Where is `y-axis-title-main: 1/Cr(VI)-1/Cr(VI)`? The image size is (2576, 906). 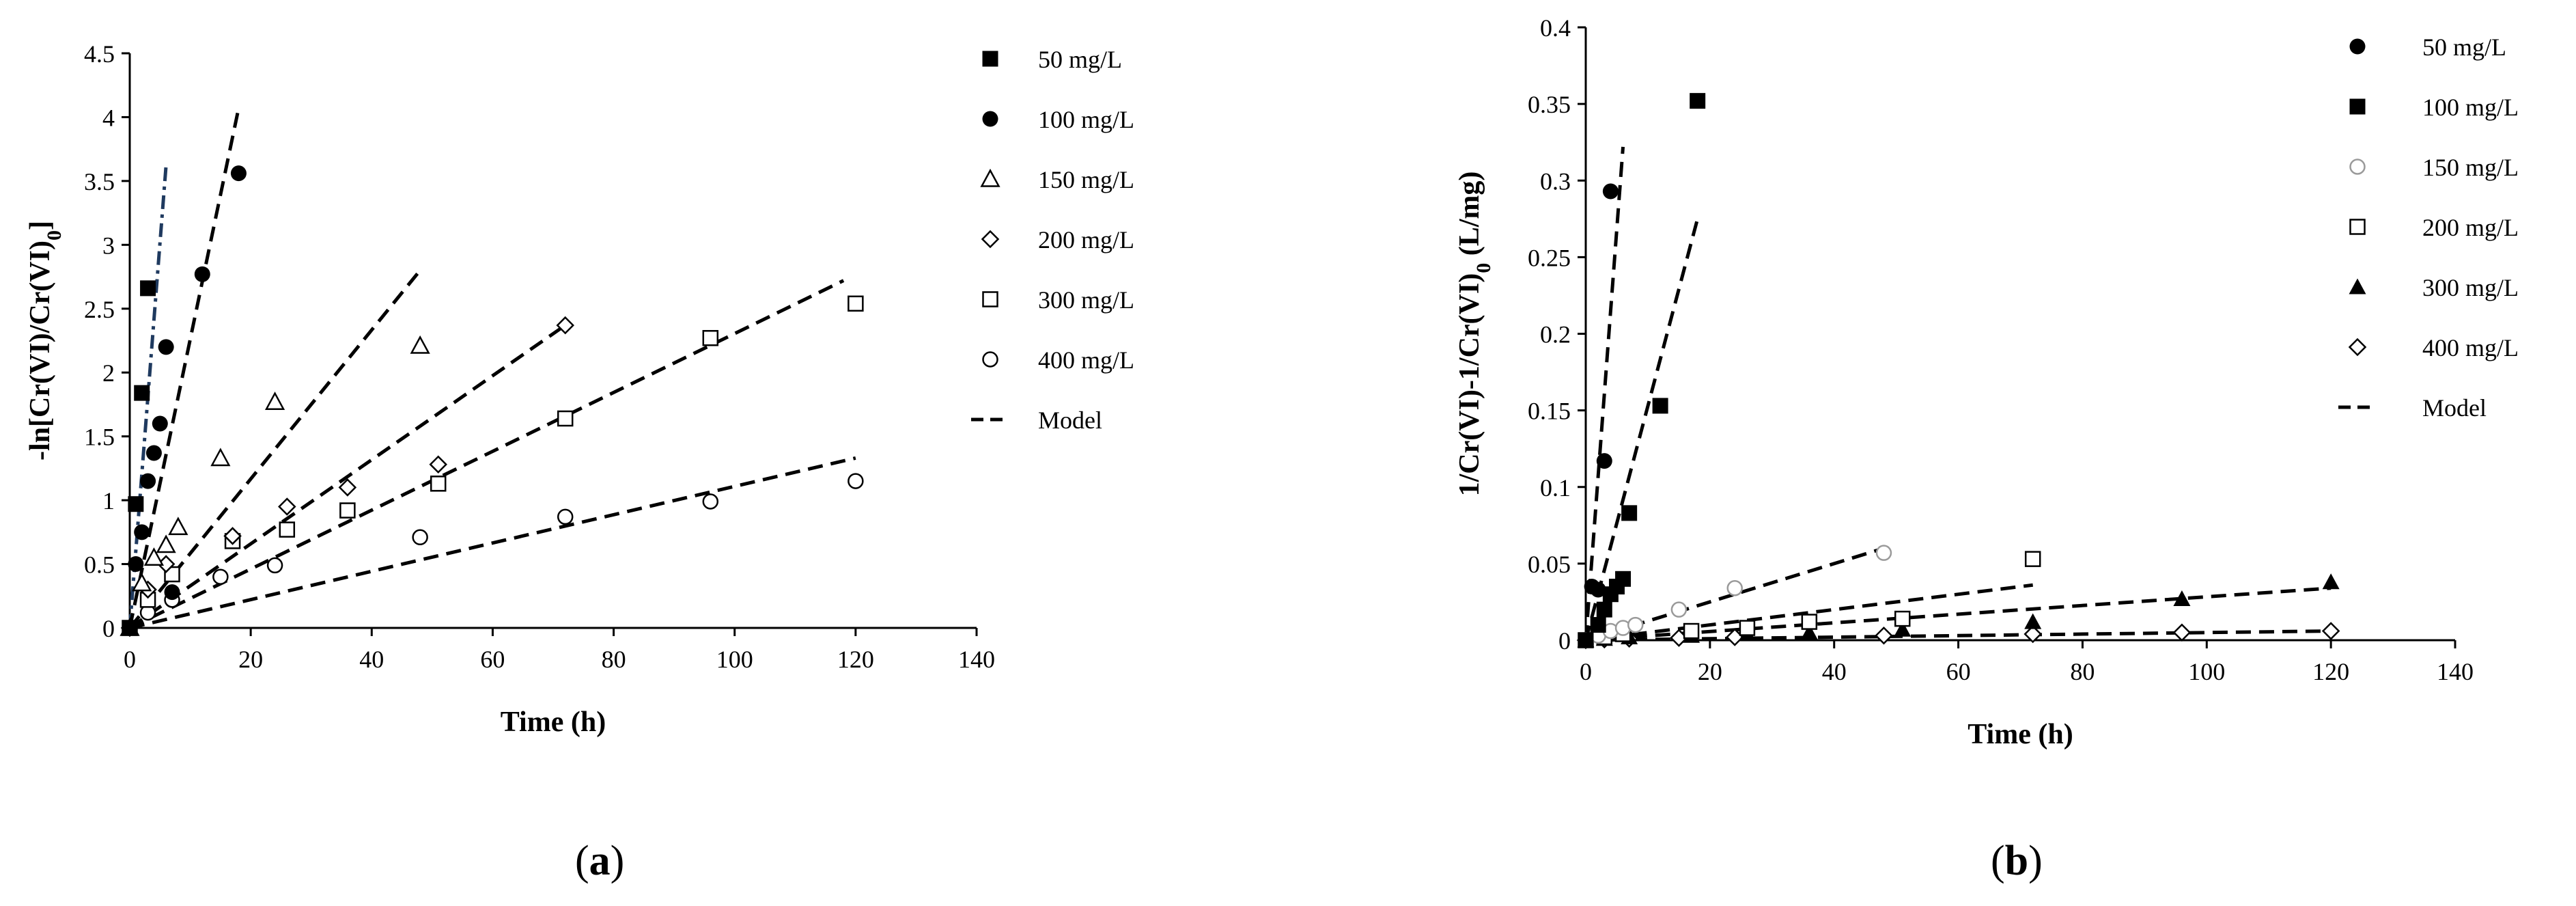 y-axis-title-main: 1/Cr(VI)-1/Cr(VI) is located at coordinates (1469, 385).